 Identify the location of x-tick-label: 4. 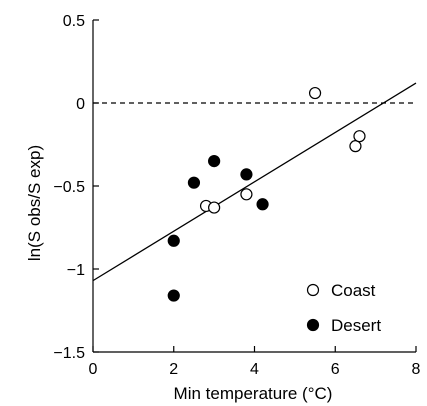
(254, 369).